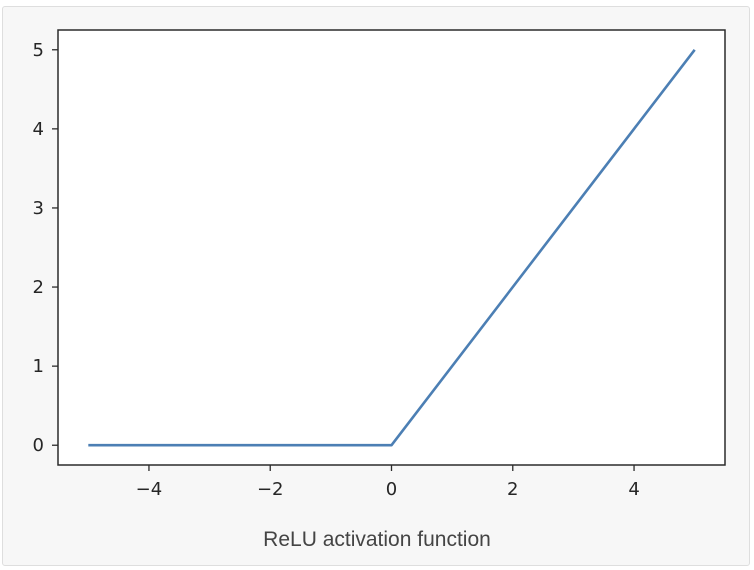 Image resolution: width=754 pixels, height=570 pixels. I want to click on y-tick-label: 2, so click(38, 287).